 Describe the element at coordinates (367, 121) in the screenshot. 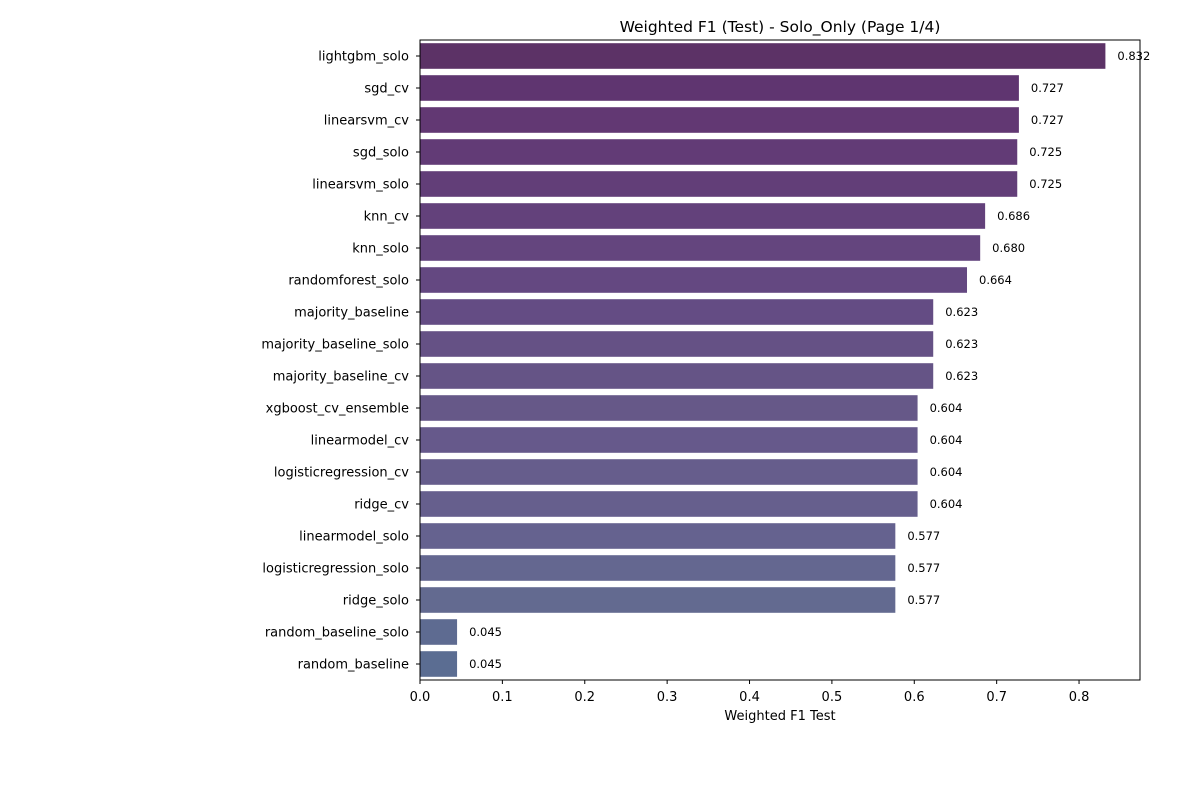

I see `category-label: linearsvm_cv` at that location.